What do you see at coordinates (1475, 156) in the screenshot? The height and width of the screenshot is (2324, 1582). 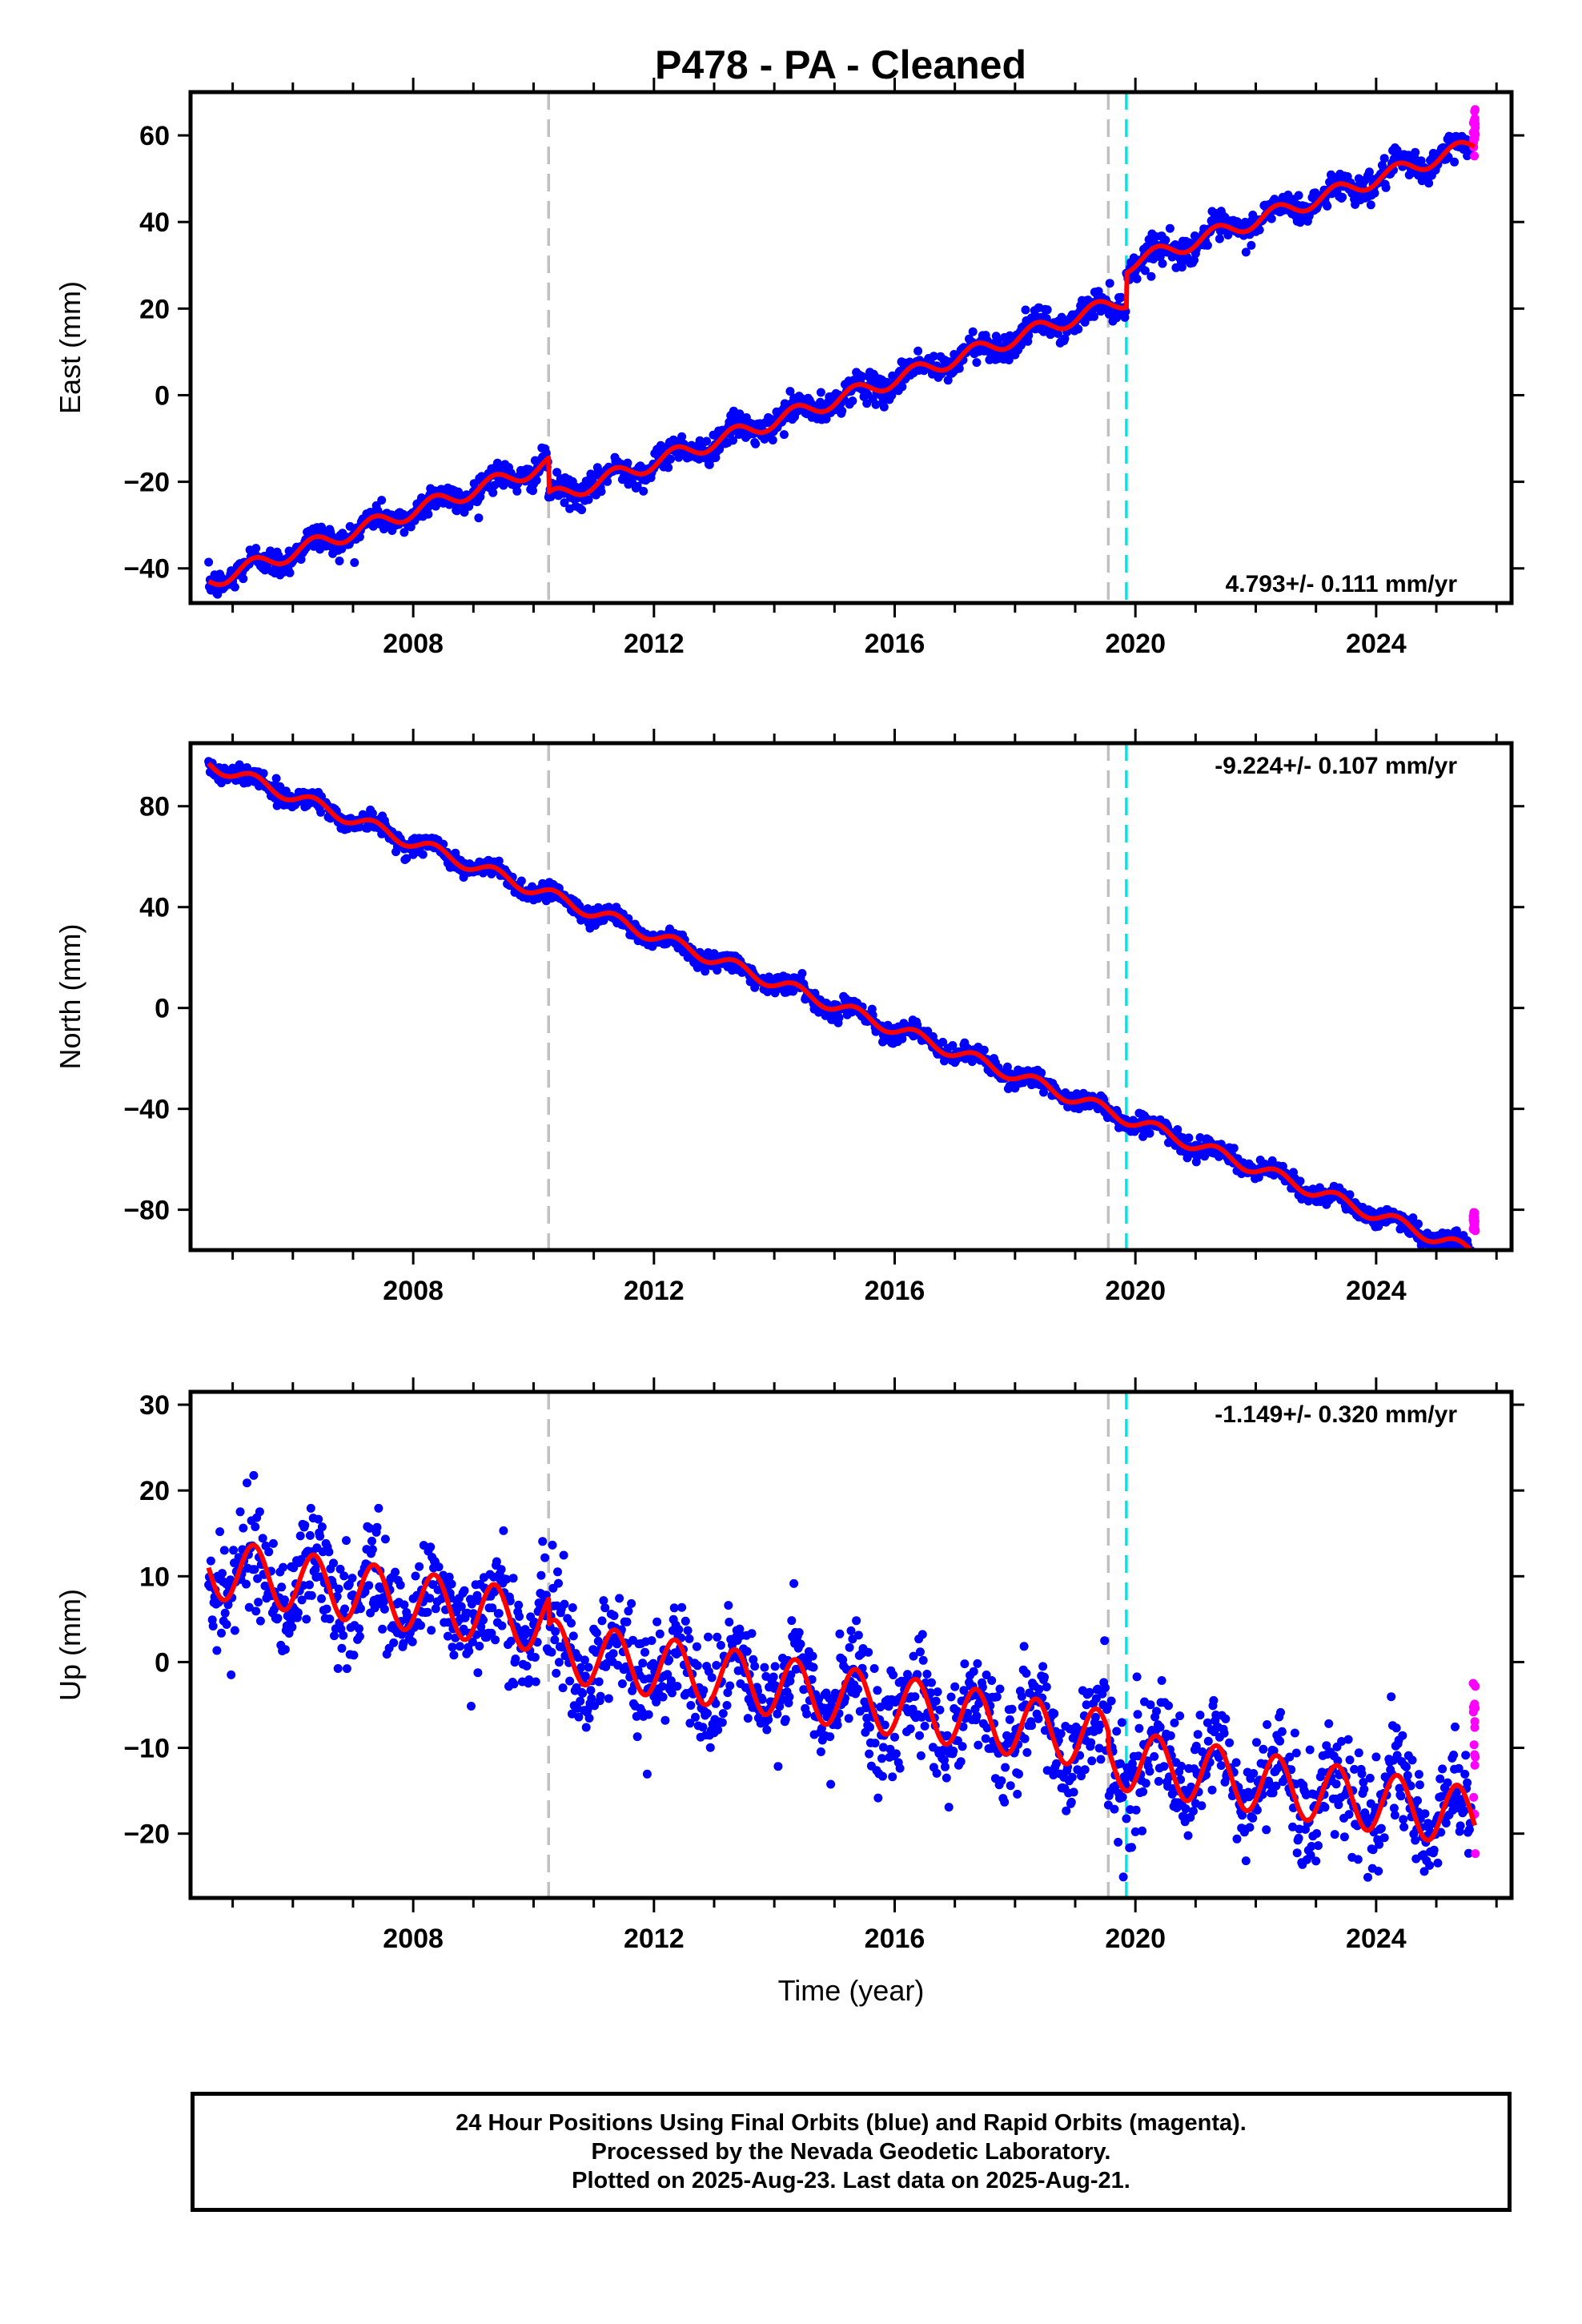 I see `rapid-data-point` at bounding box center [1475, 156].